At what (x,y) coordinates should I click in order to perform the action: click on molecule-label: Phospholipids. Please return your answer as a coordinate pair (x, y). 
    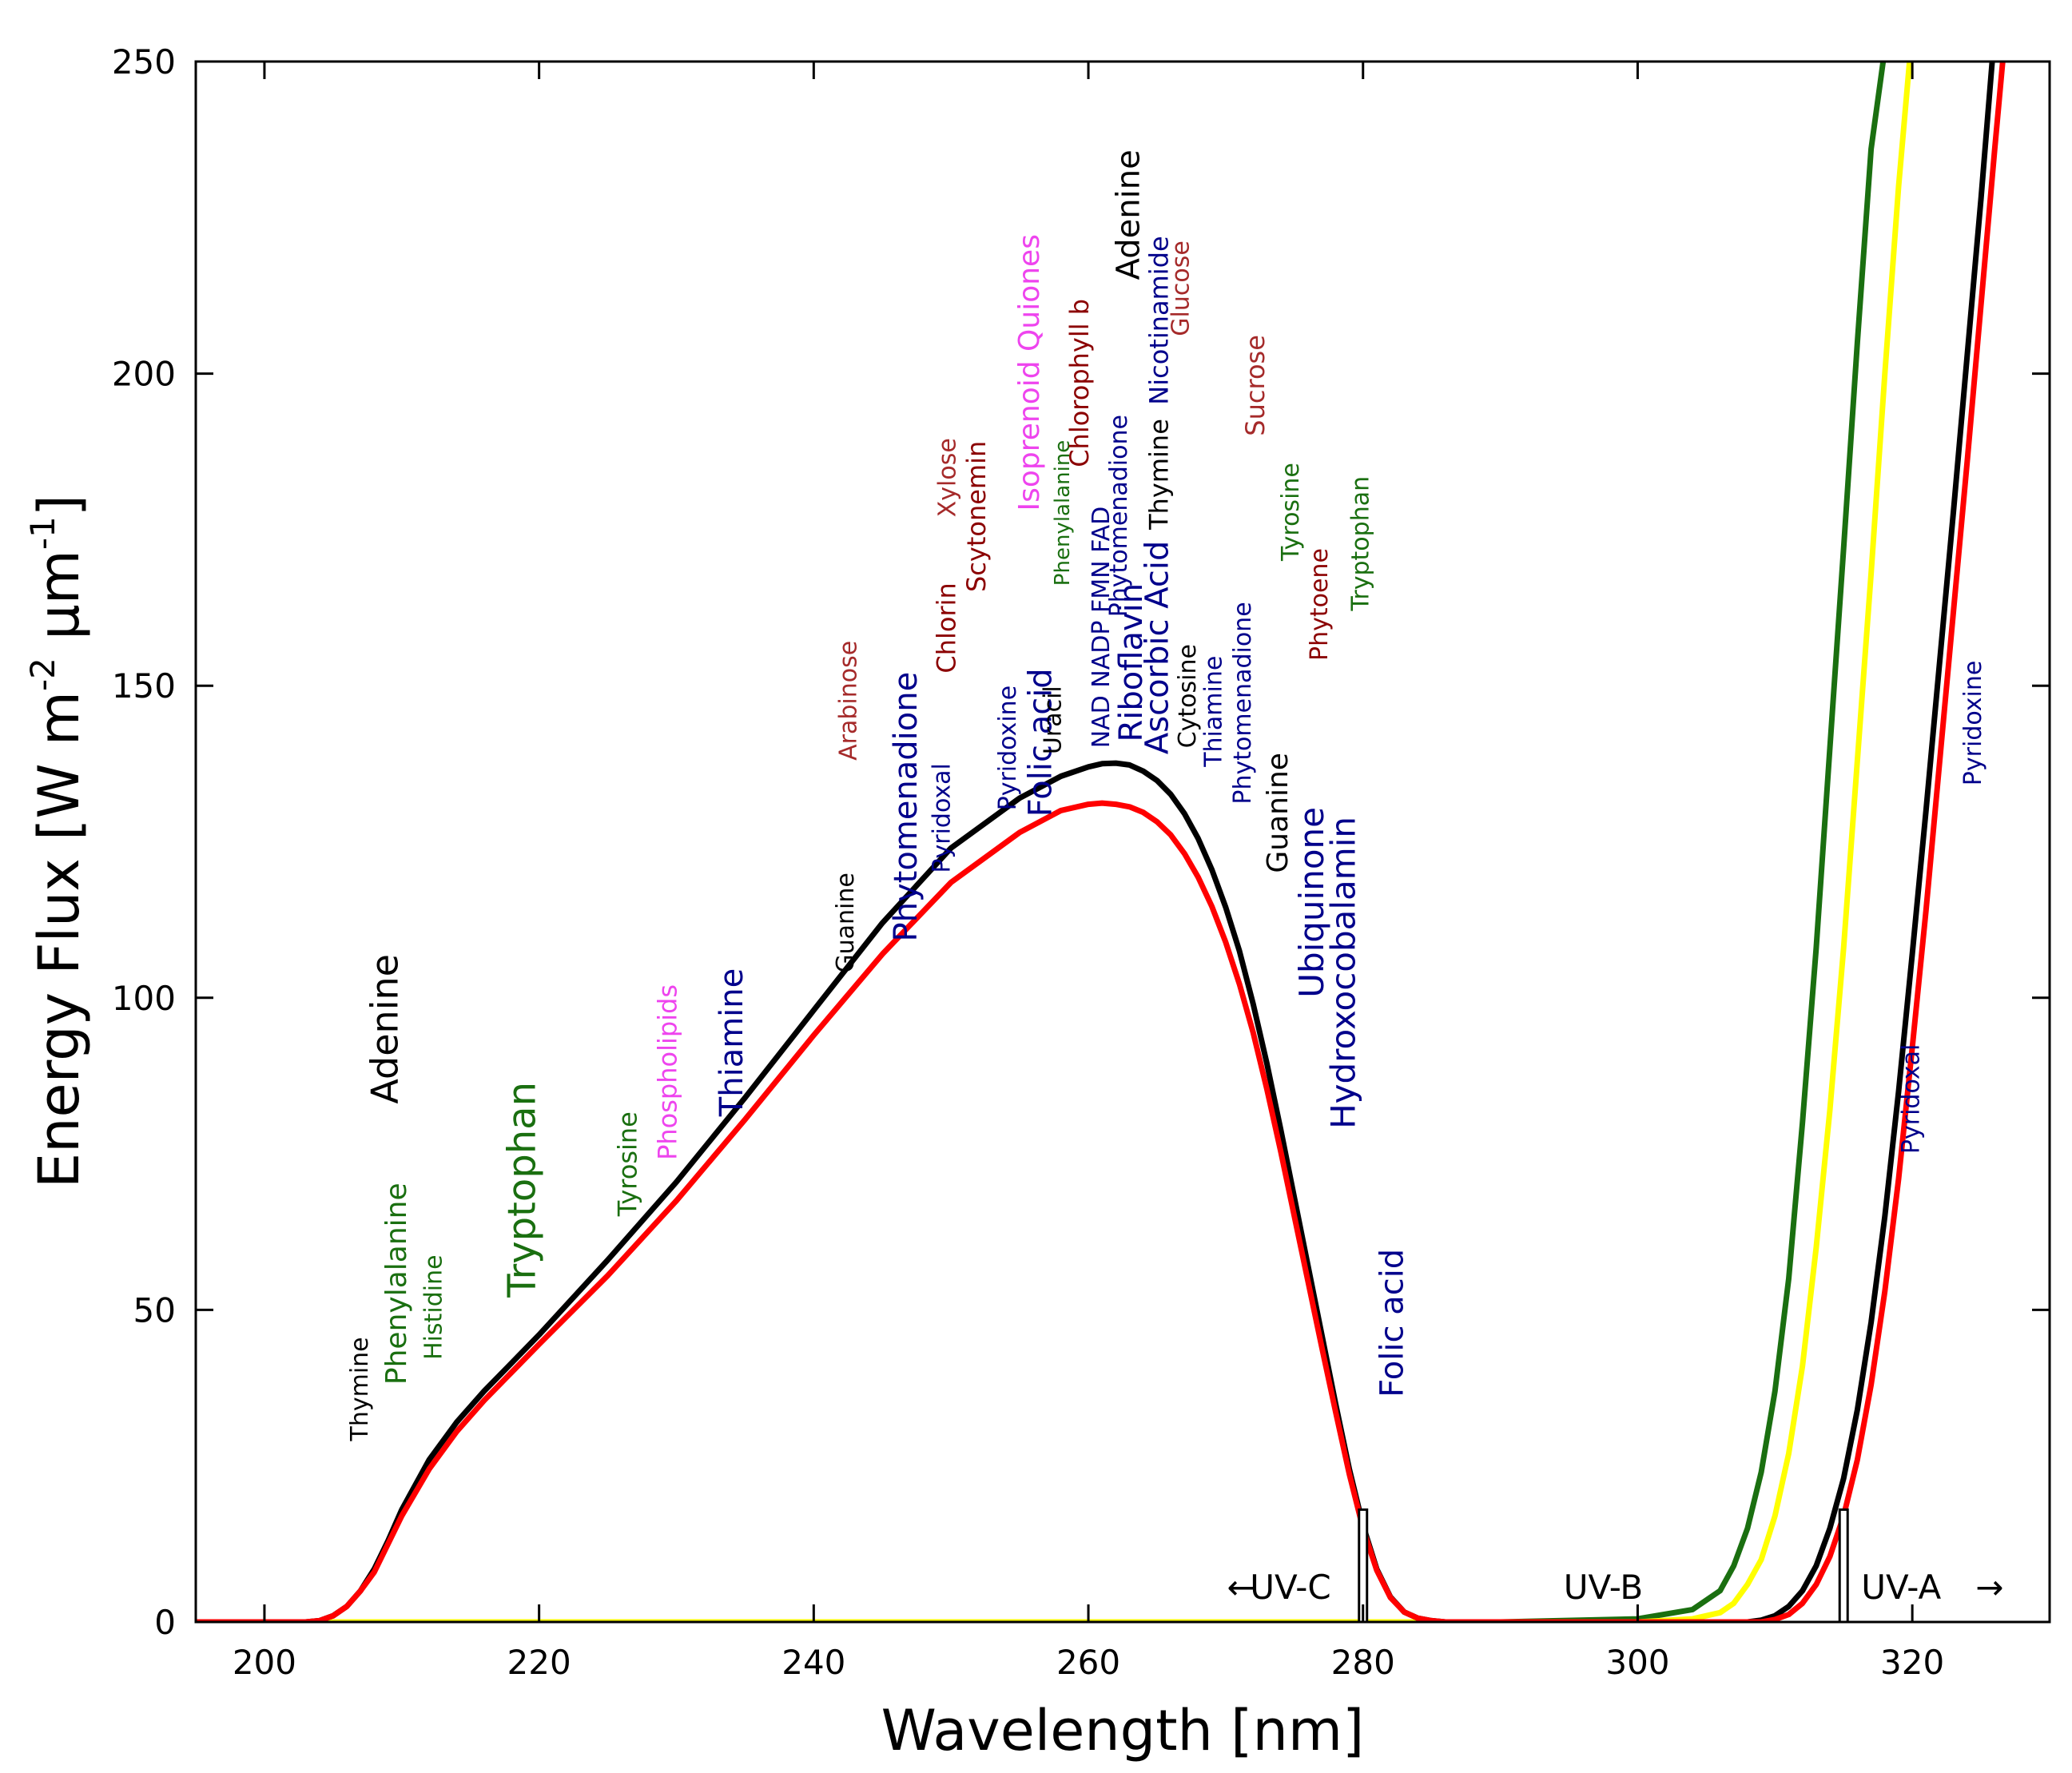
    Looking at the image, I should click on (668, 1072).